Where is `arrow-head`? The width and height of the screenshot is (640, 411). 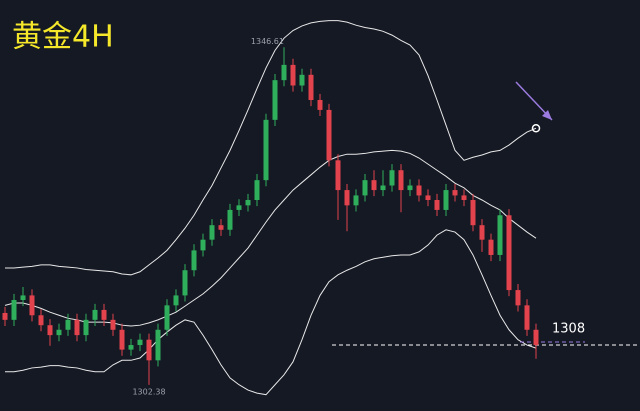 arrow-head is located at coordinates (547, 115).